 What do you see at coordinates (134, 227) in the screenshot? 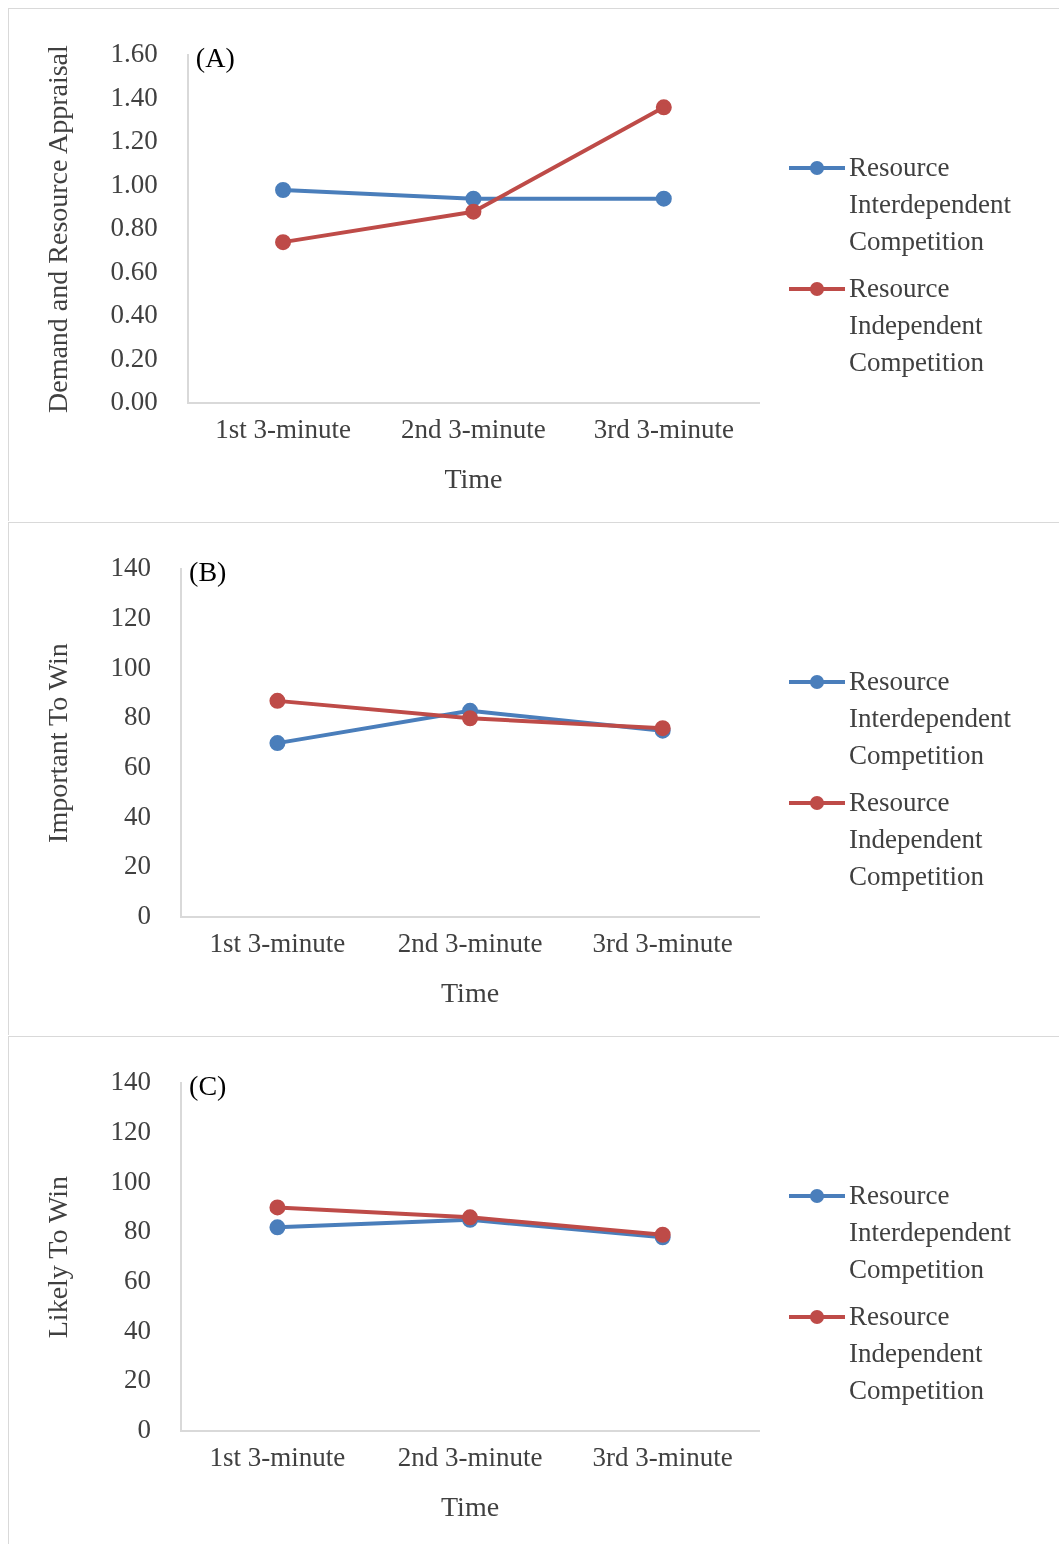
I see `y-tick-label: 0.80` at bounding box center [134, 227].